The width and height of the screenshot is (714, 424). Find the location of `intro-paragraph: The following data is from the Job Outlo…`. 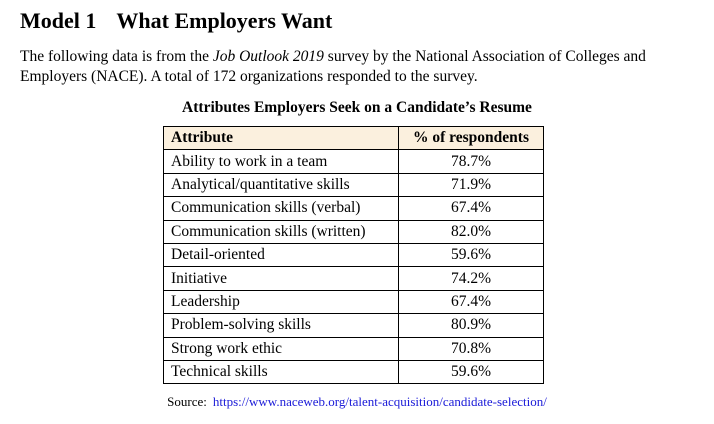

intro-paragraph: The following data is from the Job Outlo… is located at coordinates (360, 67).